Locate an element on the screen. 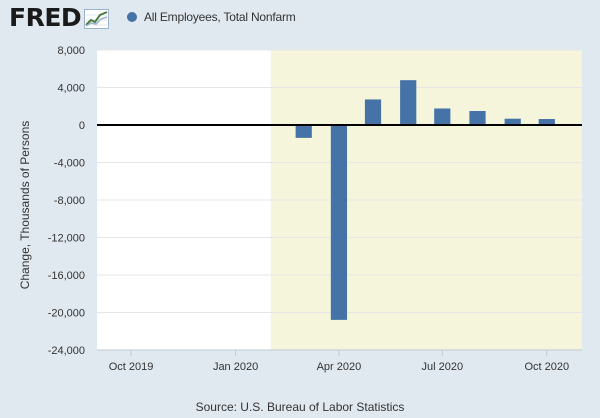 The height and width of the screenshot is (418, 600). y-tick-label: -4,000 is located at coordinates (69, 164).